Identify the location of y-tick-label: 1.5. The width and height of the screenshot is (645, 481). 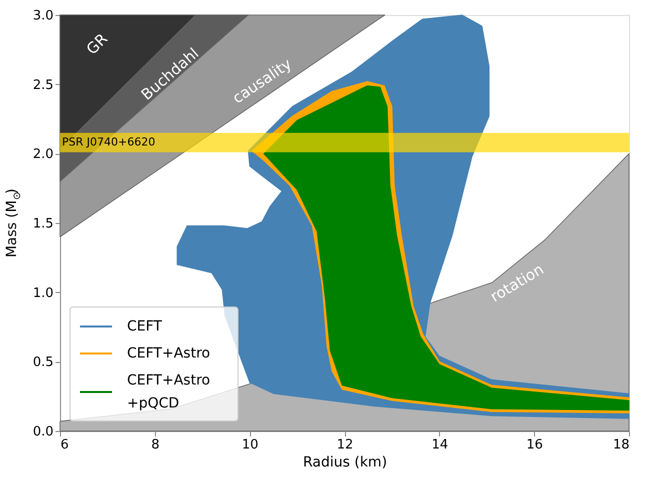
(43, 224).